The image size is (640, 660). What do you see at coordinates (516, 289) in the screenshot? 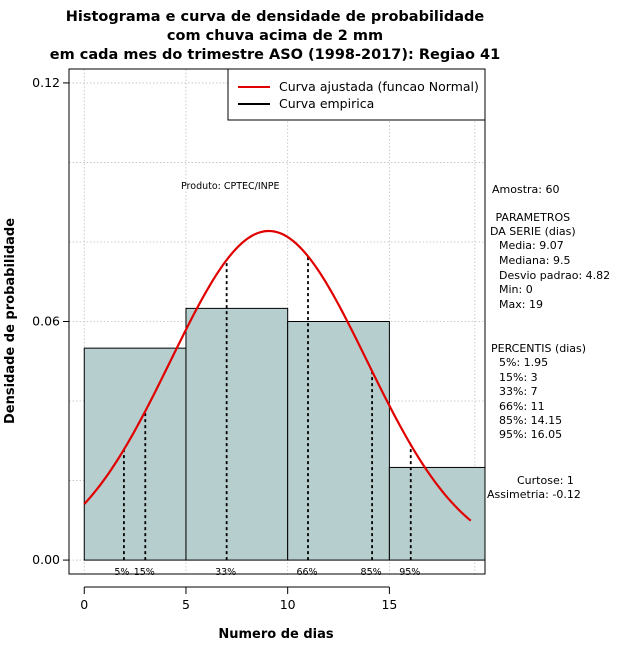
I see `param-min: Min: 0` at bounding box center [516, 289].